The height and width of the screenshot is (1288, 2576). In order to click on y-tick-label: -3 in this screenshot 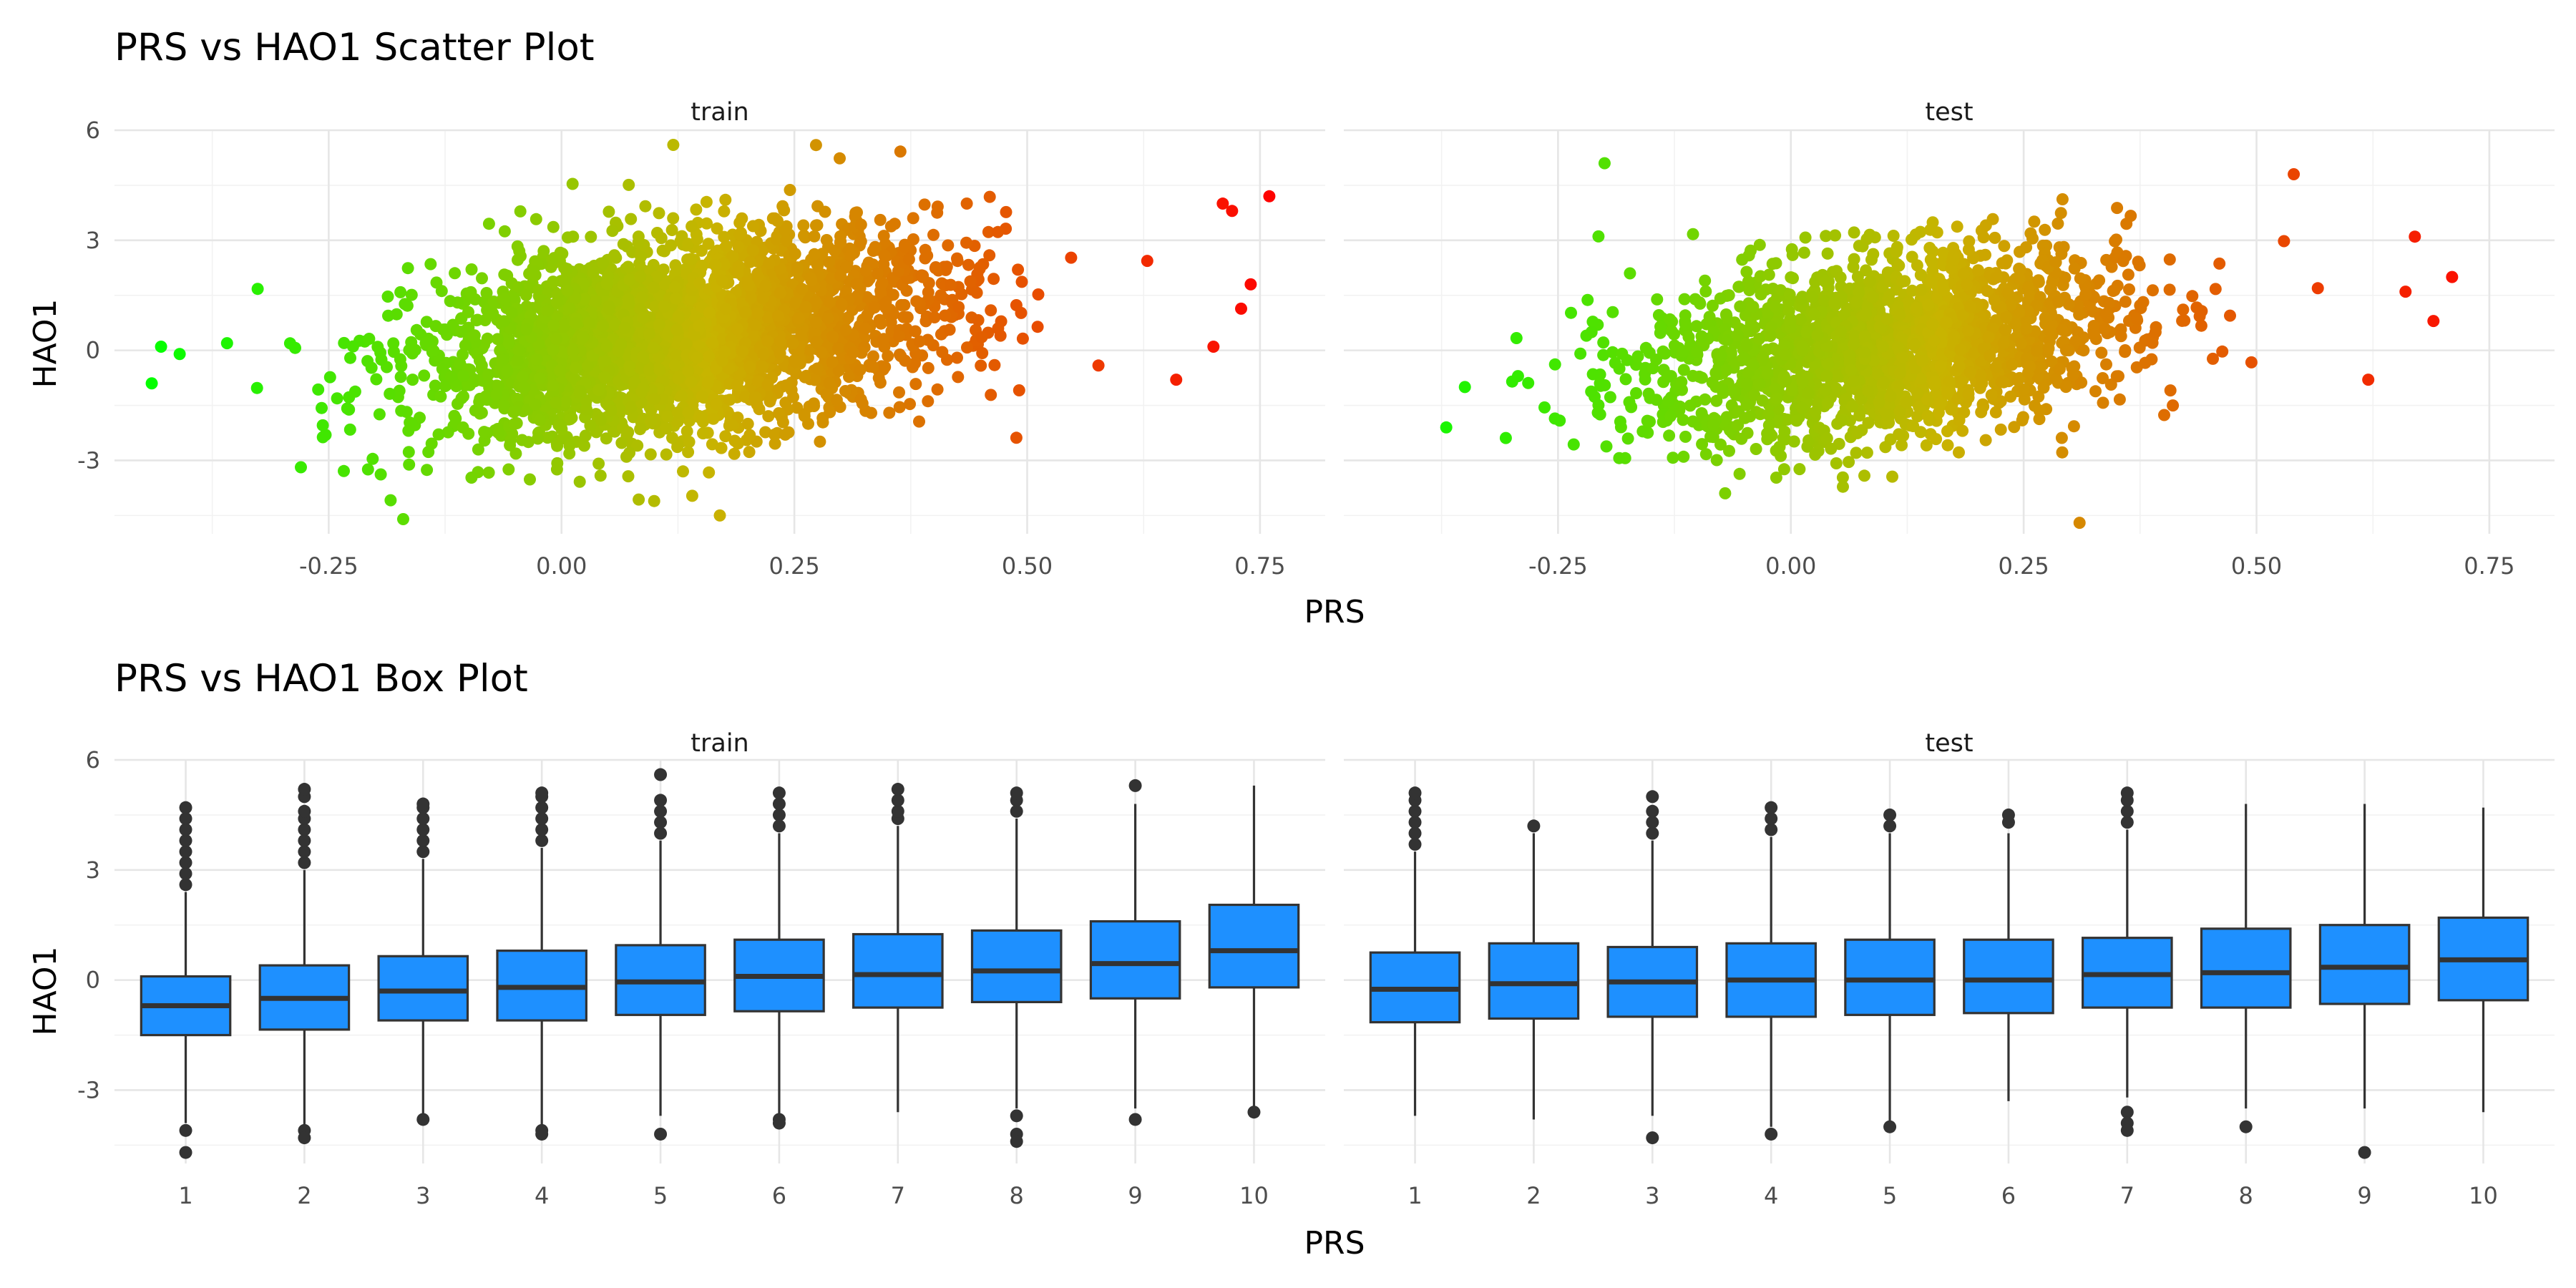, I will do `click(88, 460)`.